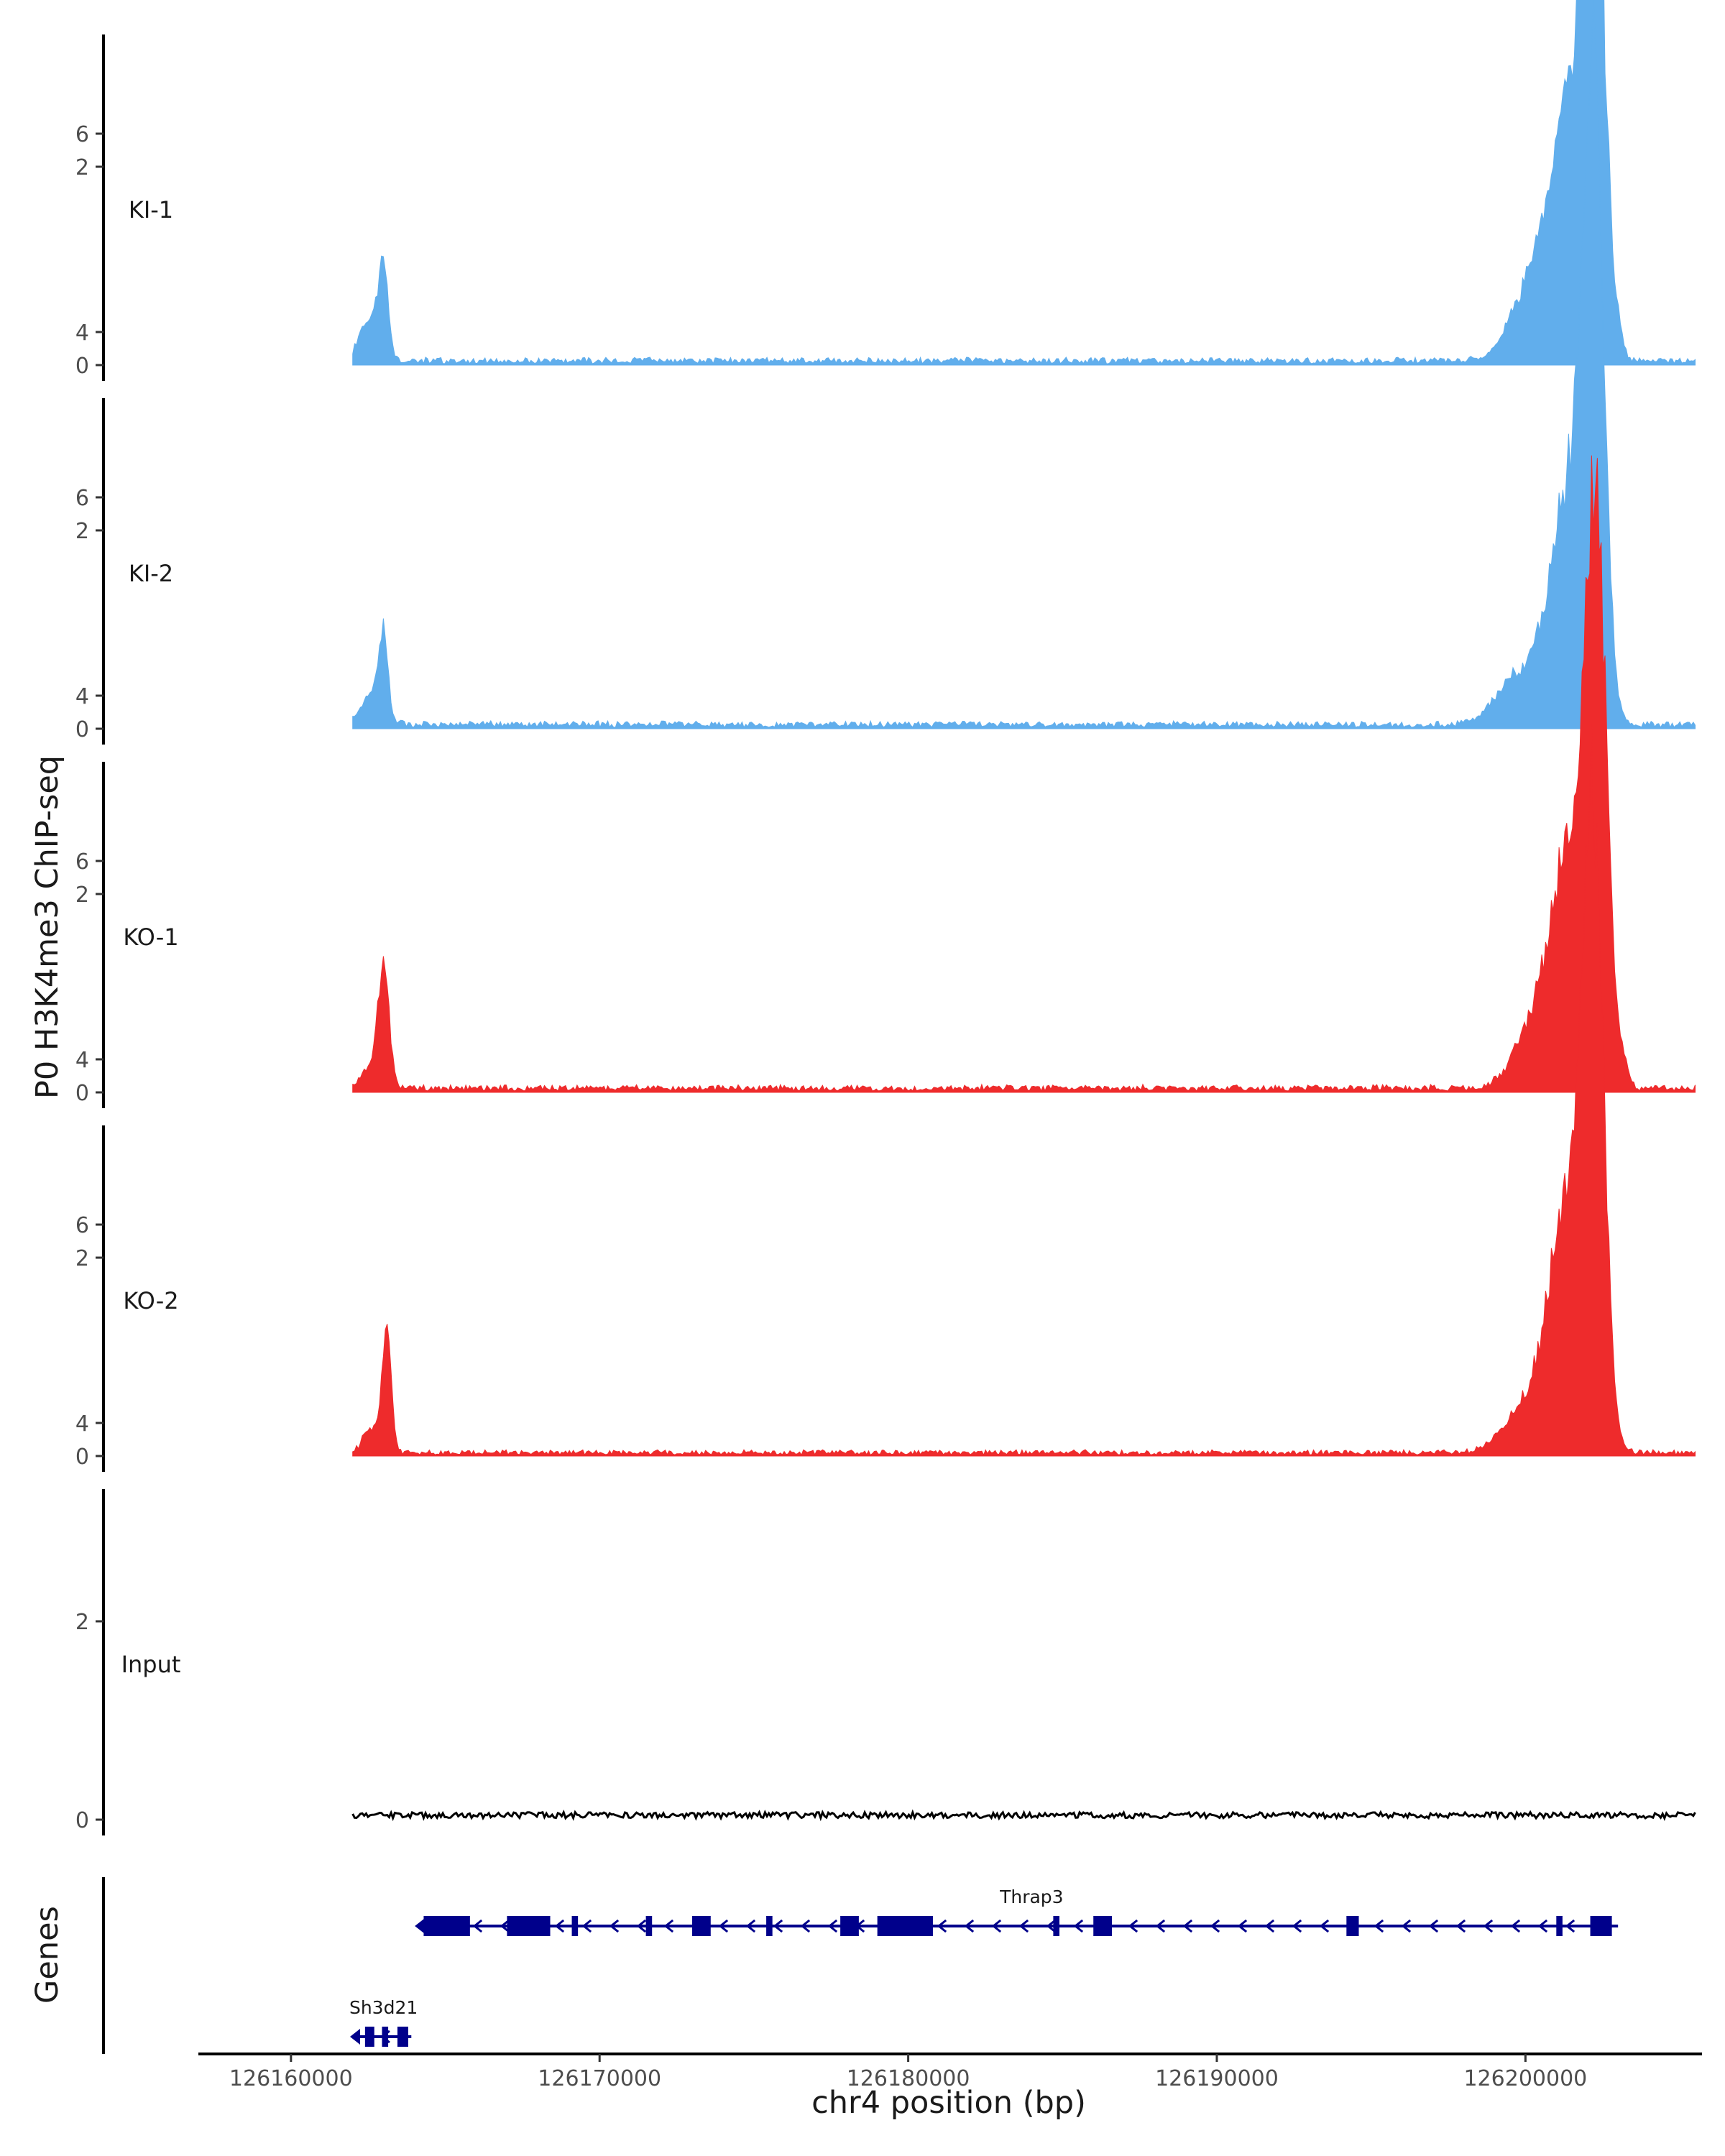 The height and width of the screenshot is (2156, 1725). Describe the element at coordinates (151, 210) in the screenshot. I see `track-label: KI-1` at that location.